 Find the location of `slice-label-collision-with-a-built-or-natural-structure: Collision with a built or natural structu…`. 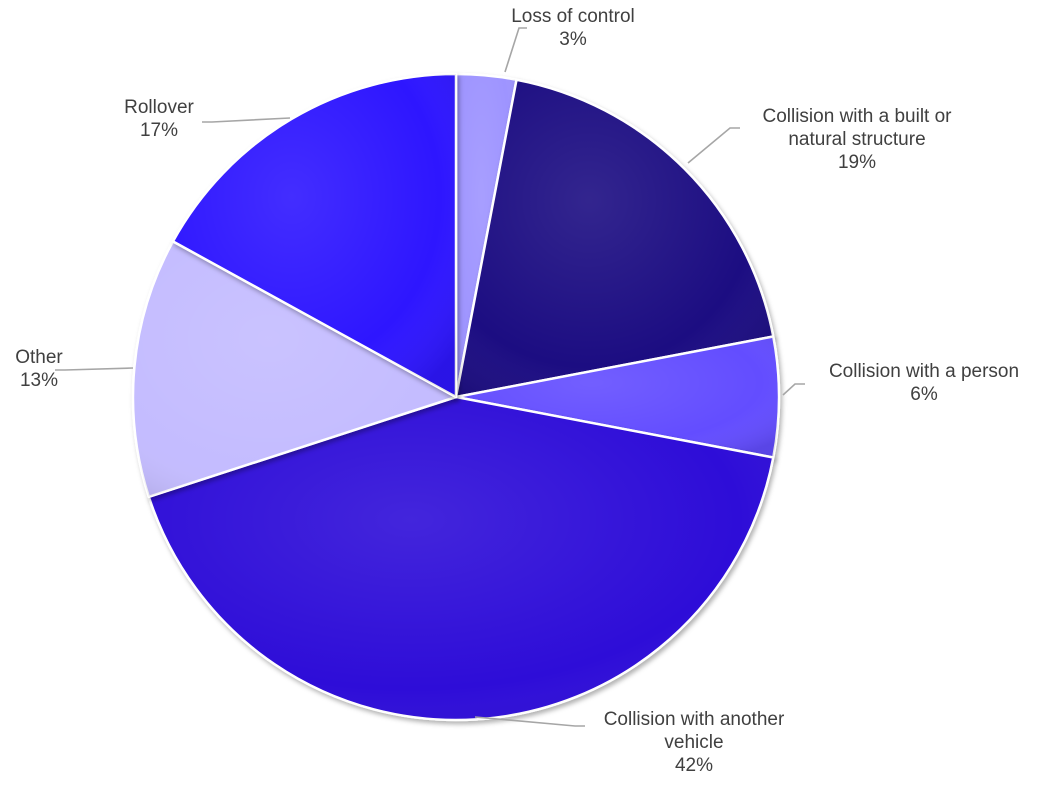

slice-label-collision-with-a-built-or-natural-structure: Collision with a built or natural structu… is located at coordinates (857, 139).